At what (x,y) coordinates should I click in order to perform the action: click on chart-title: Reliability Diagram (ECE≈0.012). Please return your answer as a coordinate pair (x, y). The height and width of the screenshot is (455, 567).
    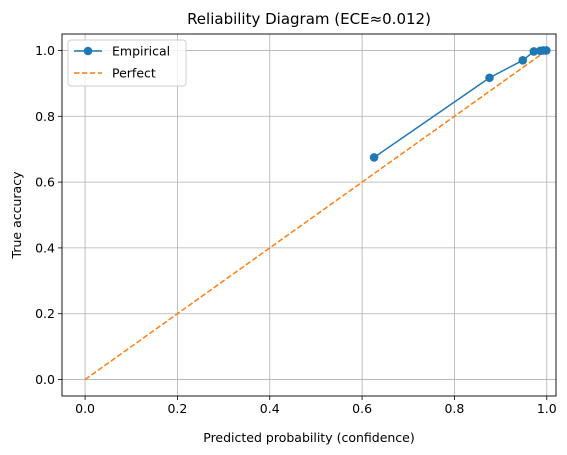
    Looking at the image, I should click on (309, 19).